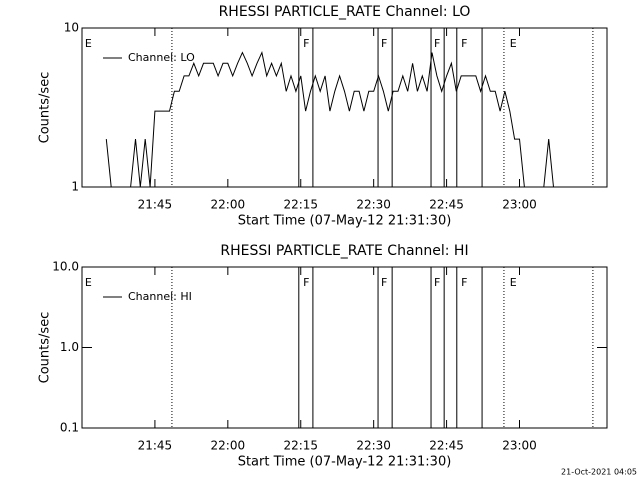 Image resolution: width=640 pixels, height=480 pixels. What do you see at coordinates (71, 28) in the screenshot?
I see `y-tick-label: 10` at bounding box center [71, 28].